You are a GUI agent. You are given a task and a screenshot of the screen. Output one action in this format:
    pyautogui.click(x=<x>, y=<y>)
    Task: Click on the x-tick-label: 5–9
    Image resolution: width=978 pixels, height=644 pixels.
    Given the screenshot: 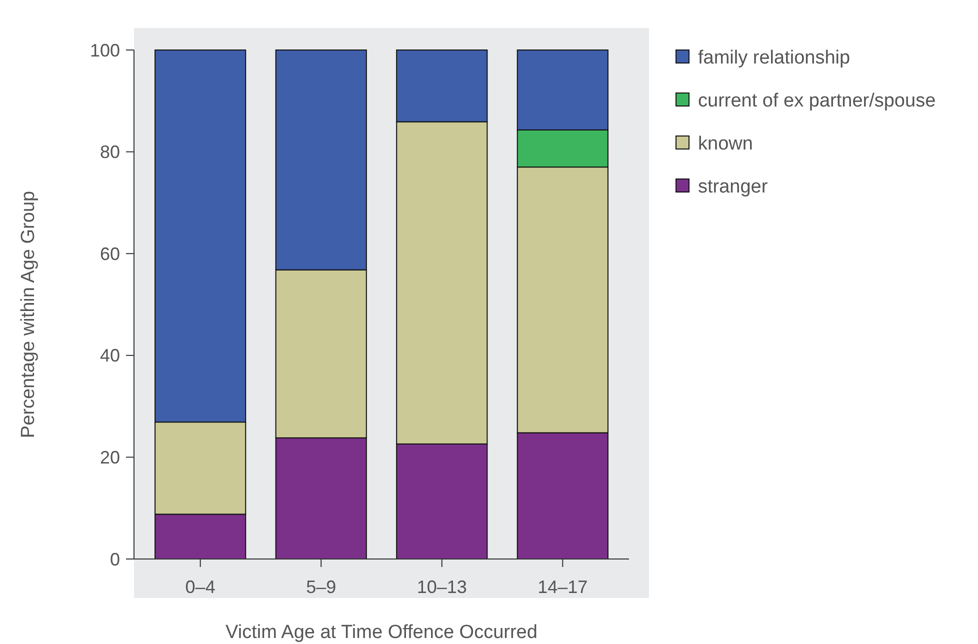 What is the action you would take?
    pyautogui.click(x=321, y=587)
    